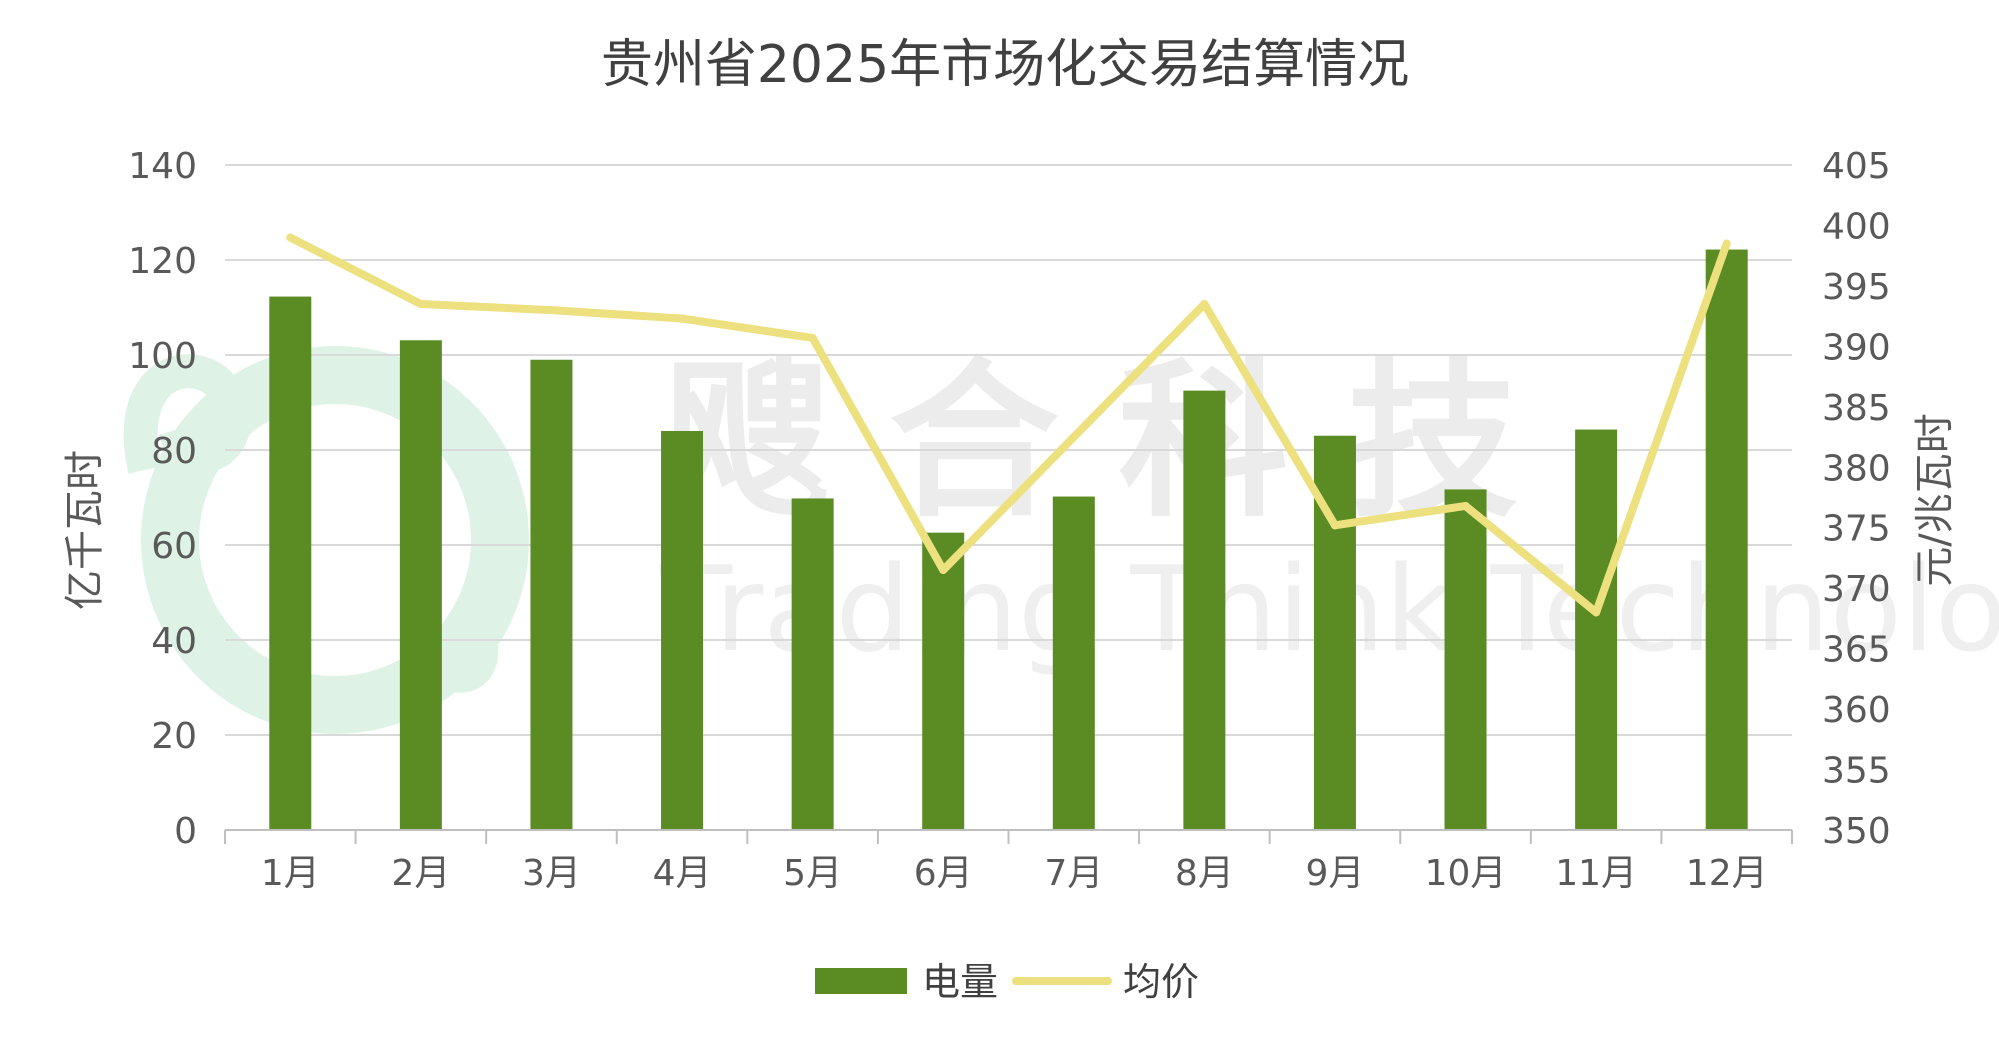  Describe the element at coordinates (1727, 873) in the screenshot. I see `x-tick-label-11: 12月` at that location.